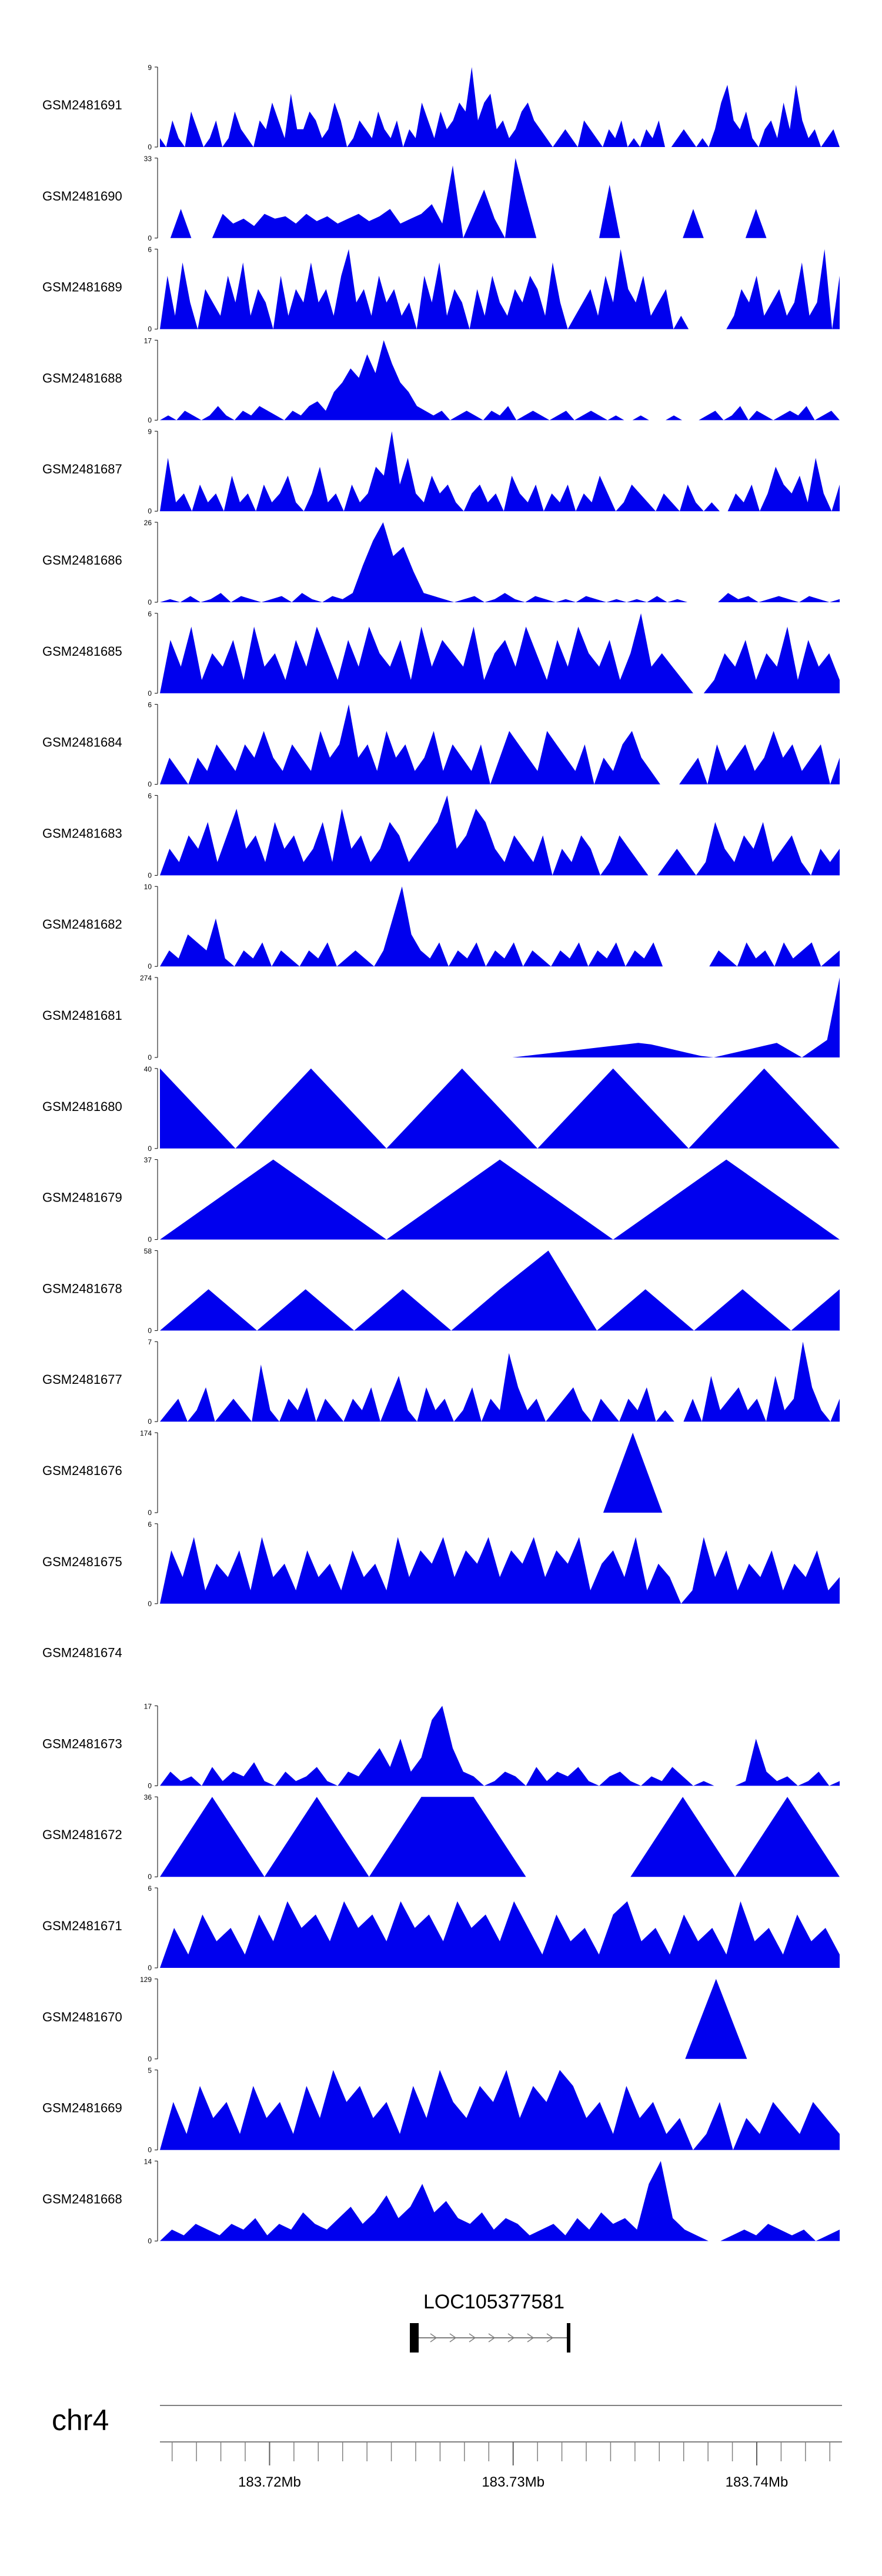 The width and height of the screenshot is (882, 2576). Describe the element at coordinates (82, 1925) in the screenshot. I see `track-label: GSM2481671` at that location.